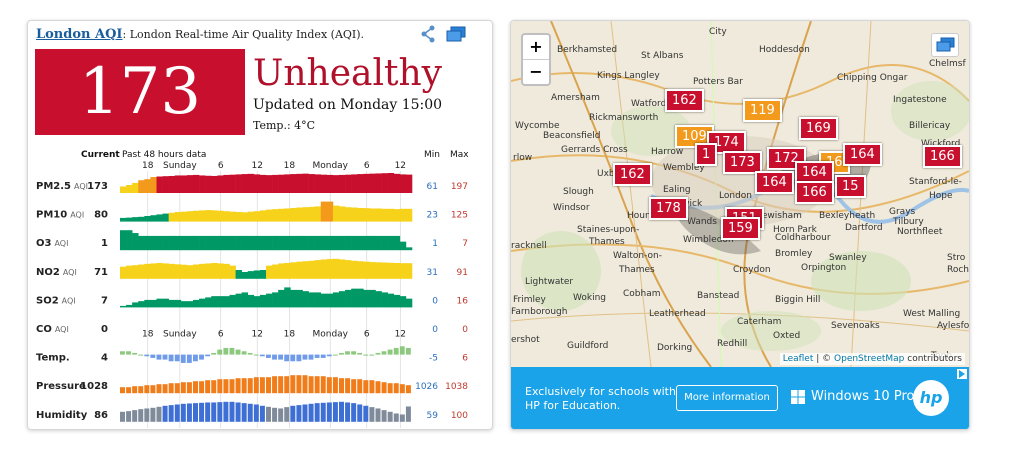 Image resolution: width=1024 pixels, height=460 pixels. What do you see at coordinates (100, 155) in the screenshot?
I see `legend-current: Current` at bounding box center [100, 155].